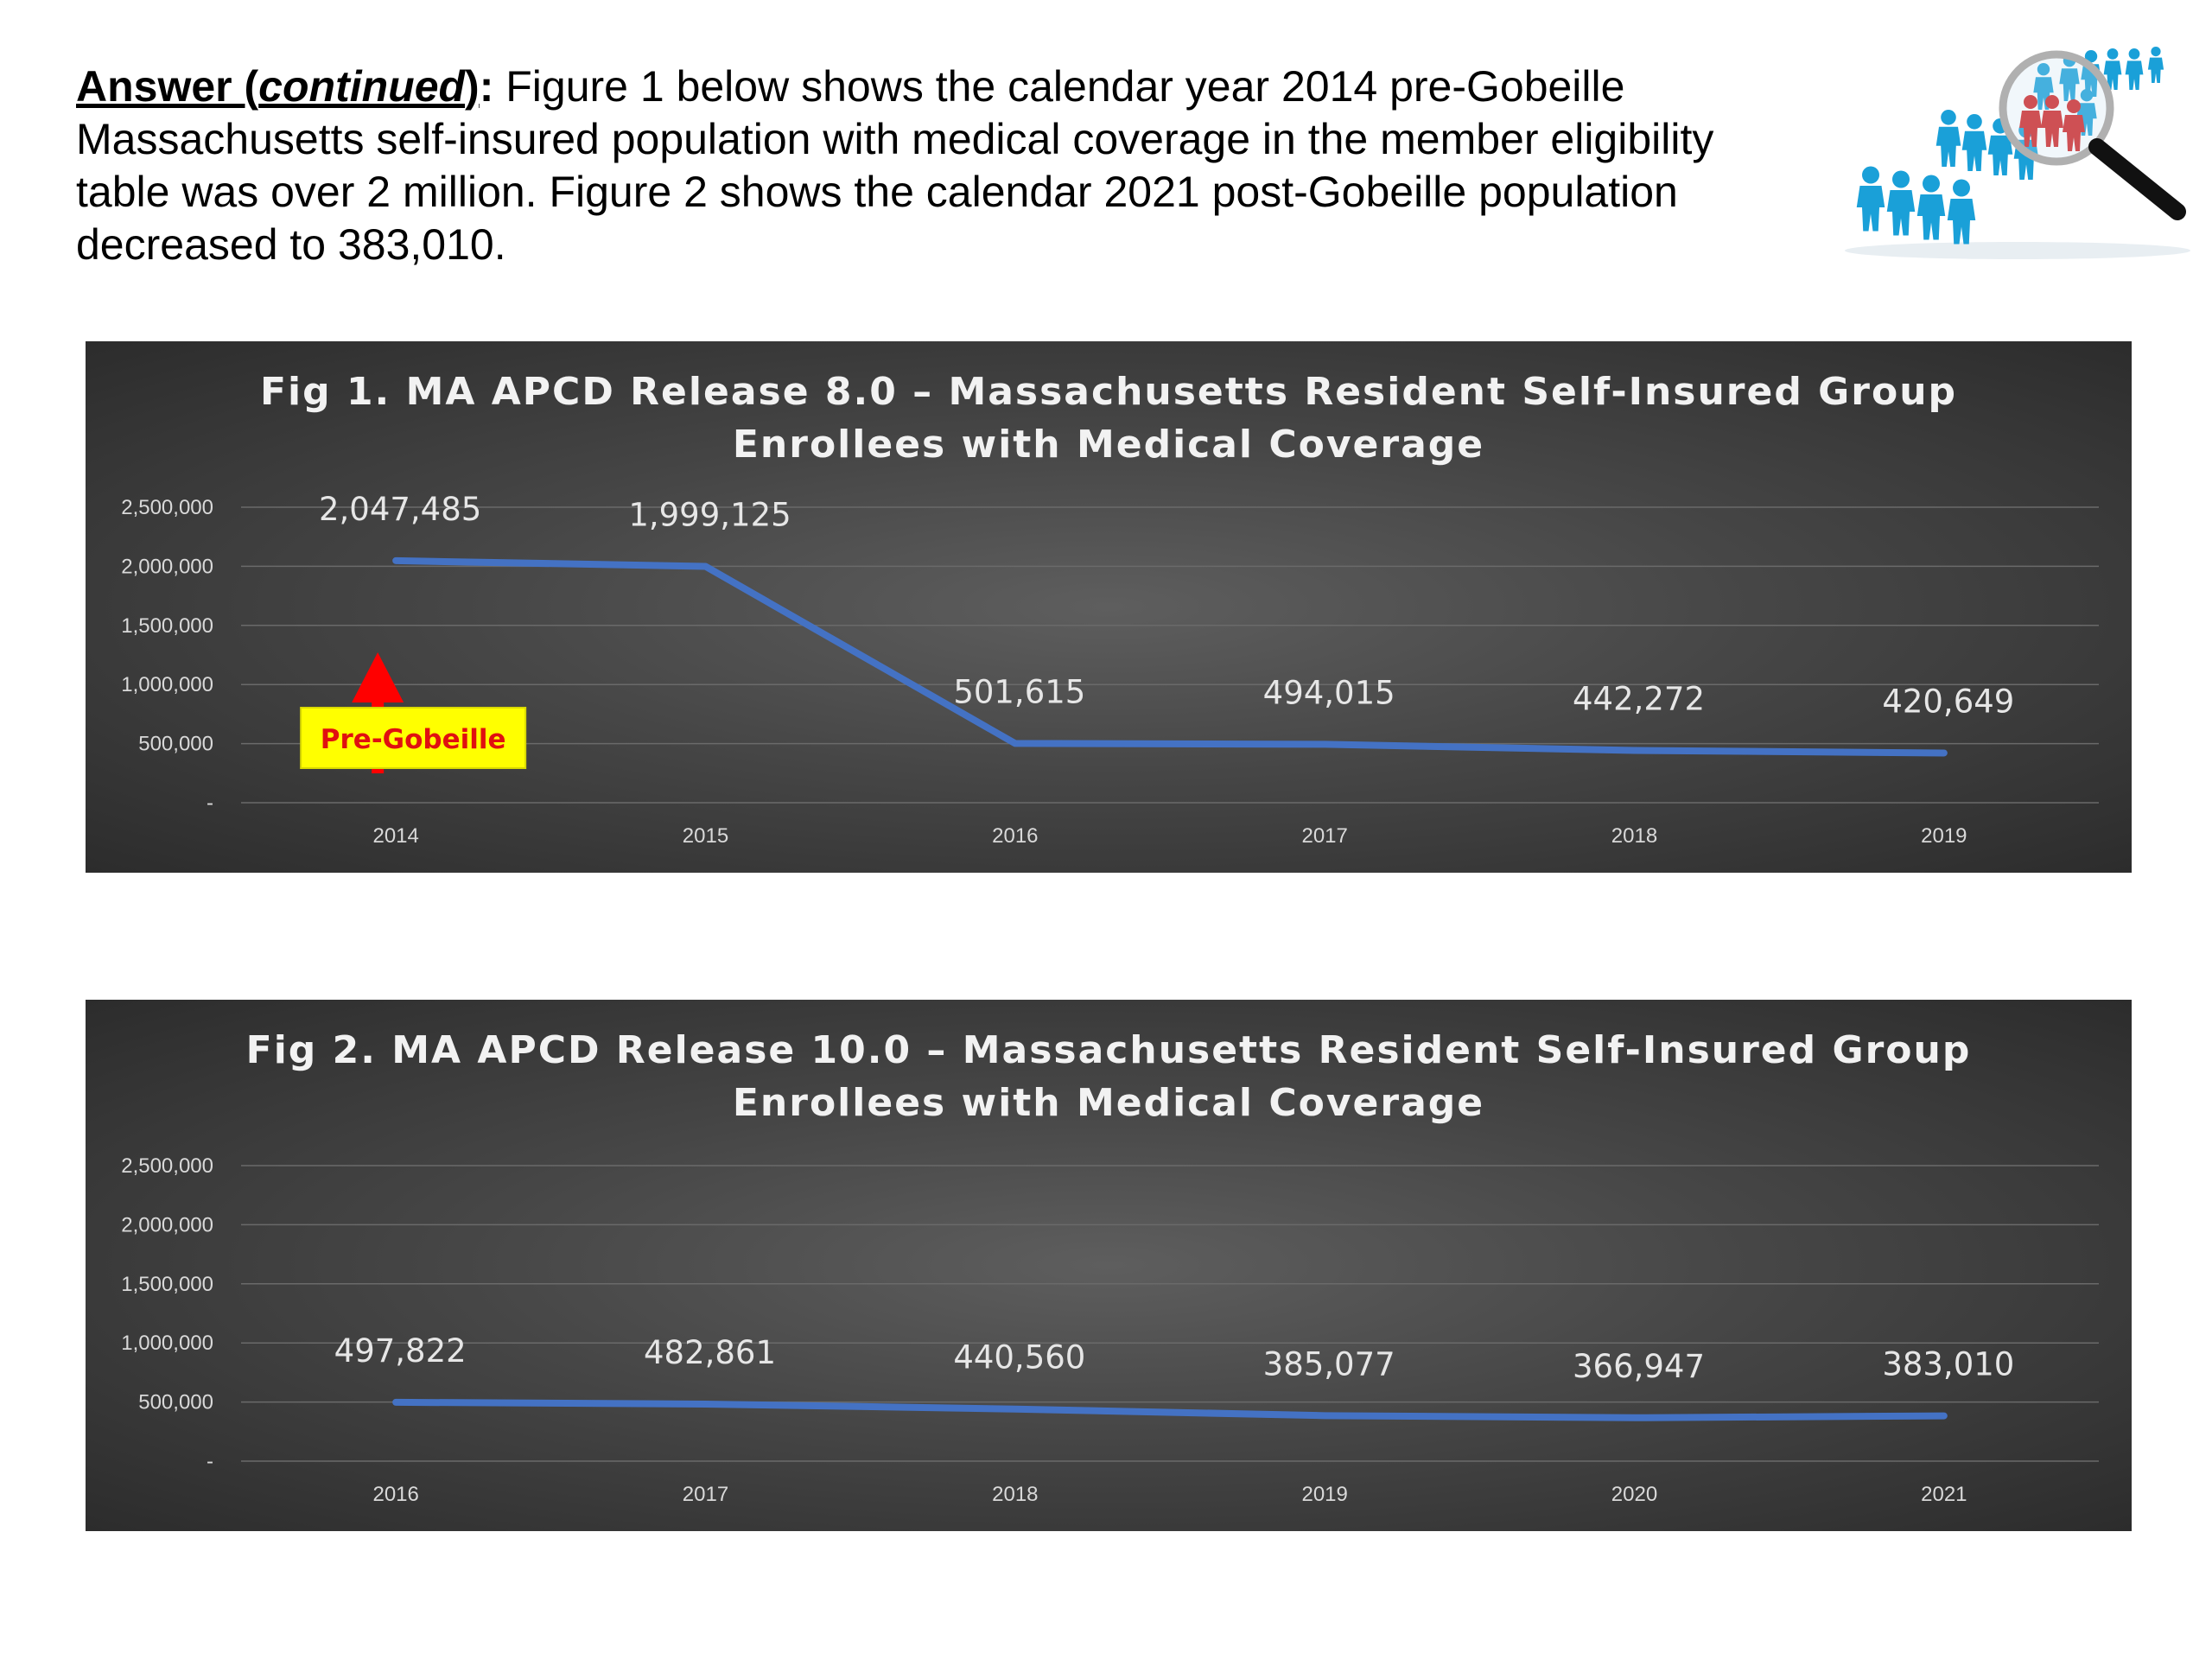 The height and width of the screenshot is (1659, 2212). I want to click on data-label: 442,272, so click(1639, 698).